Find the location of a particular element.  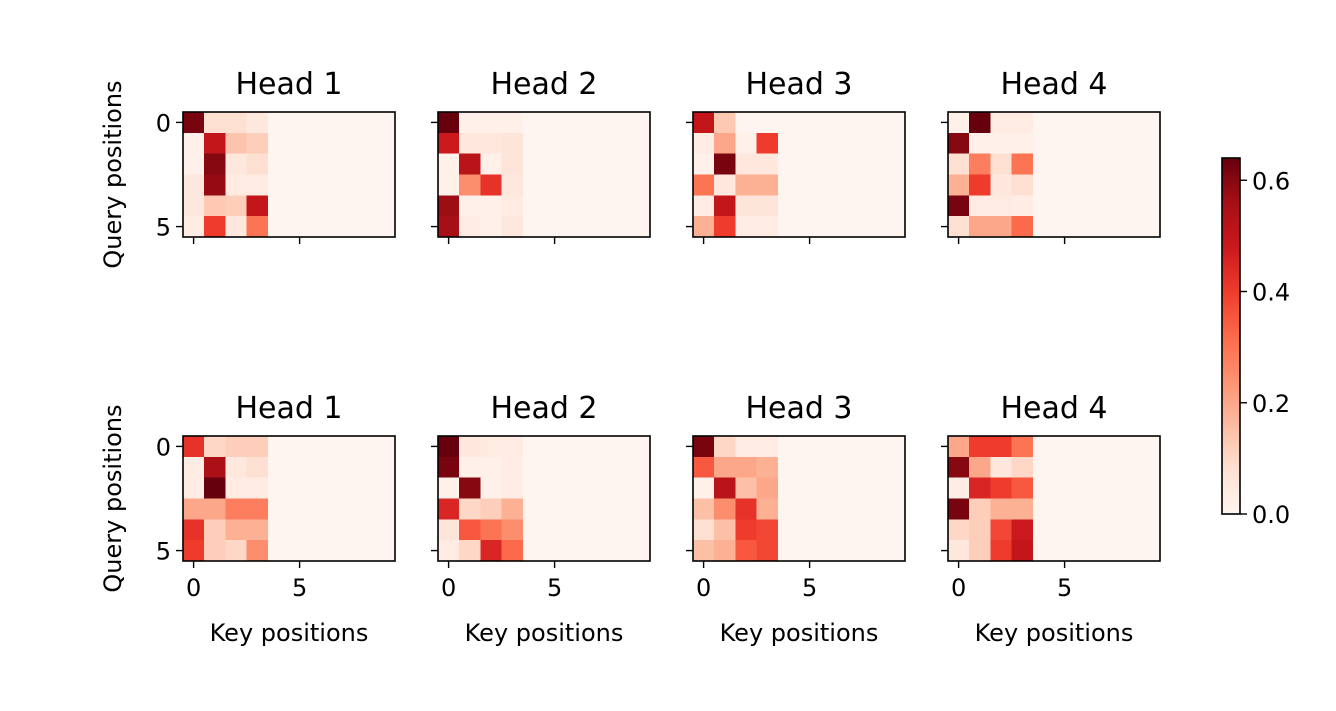

panel-title: Head 4 is located at coordinates (1053, 84).